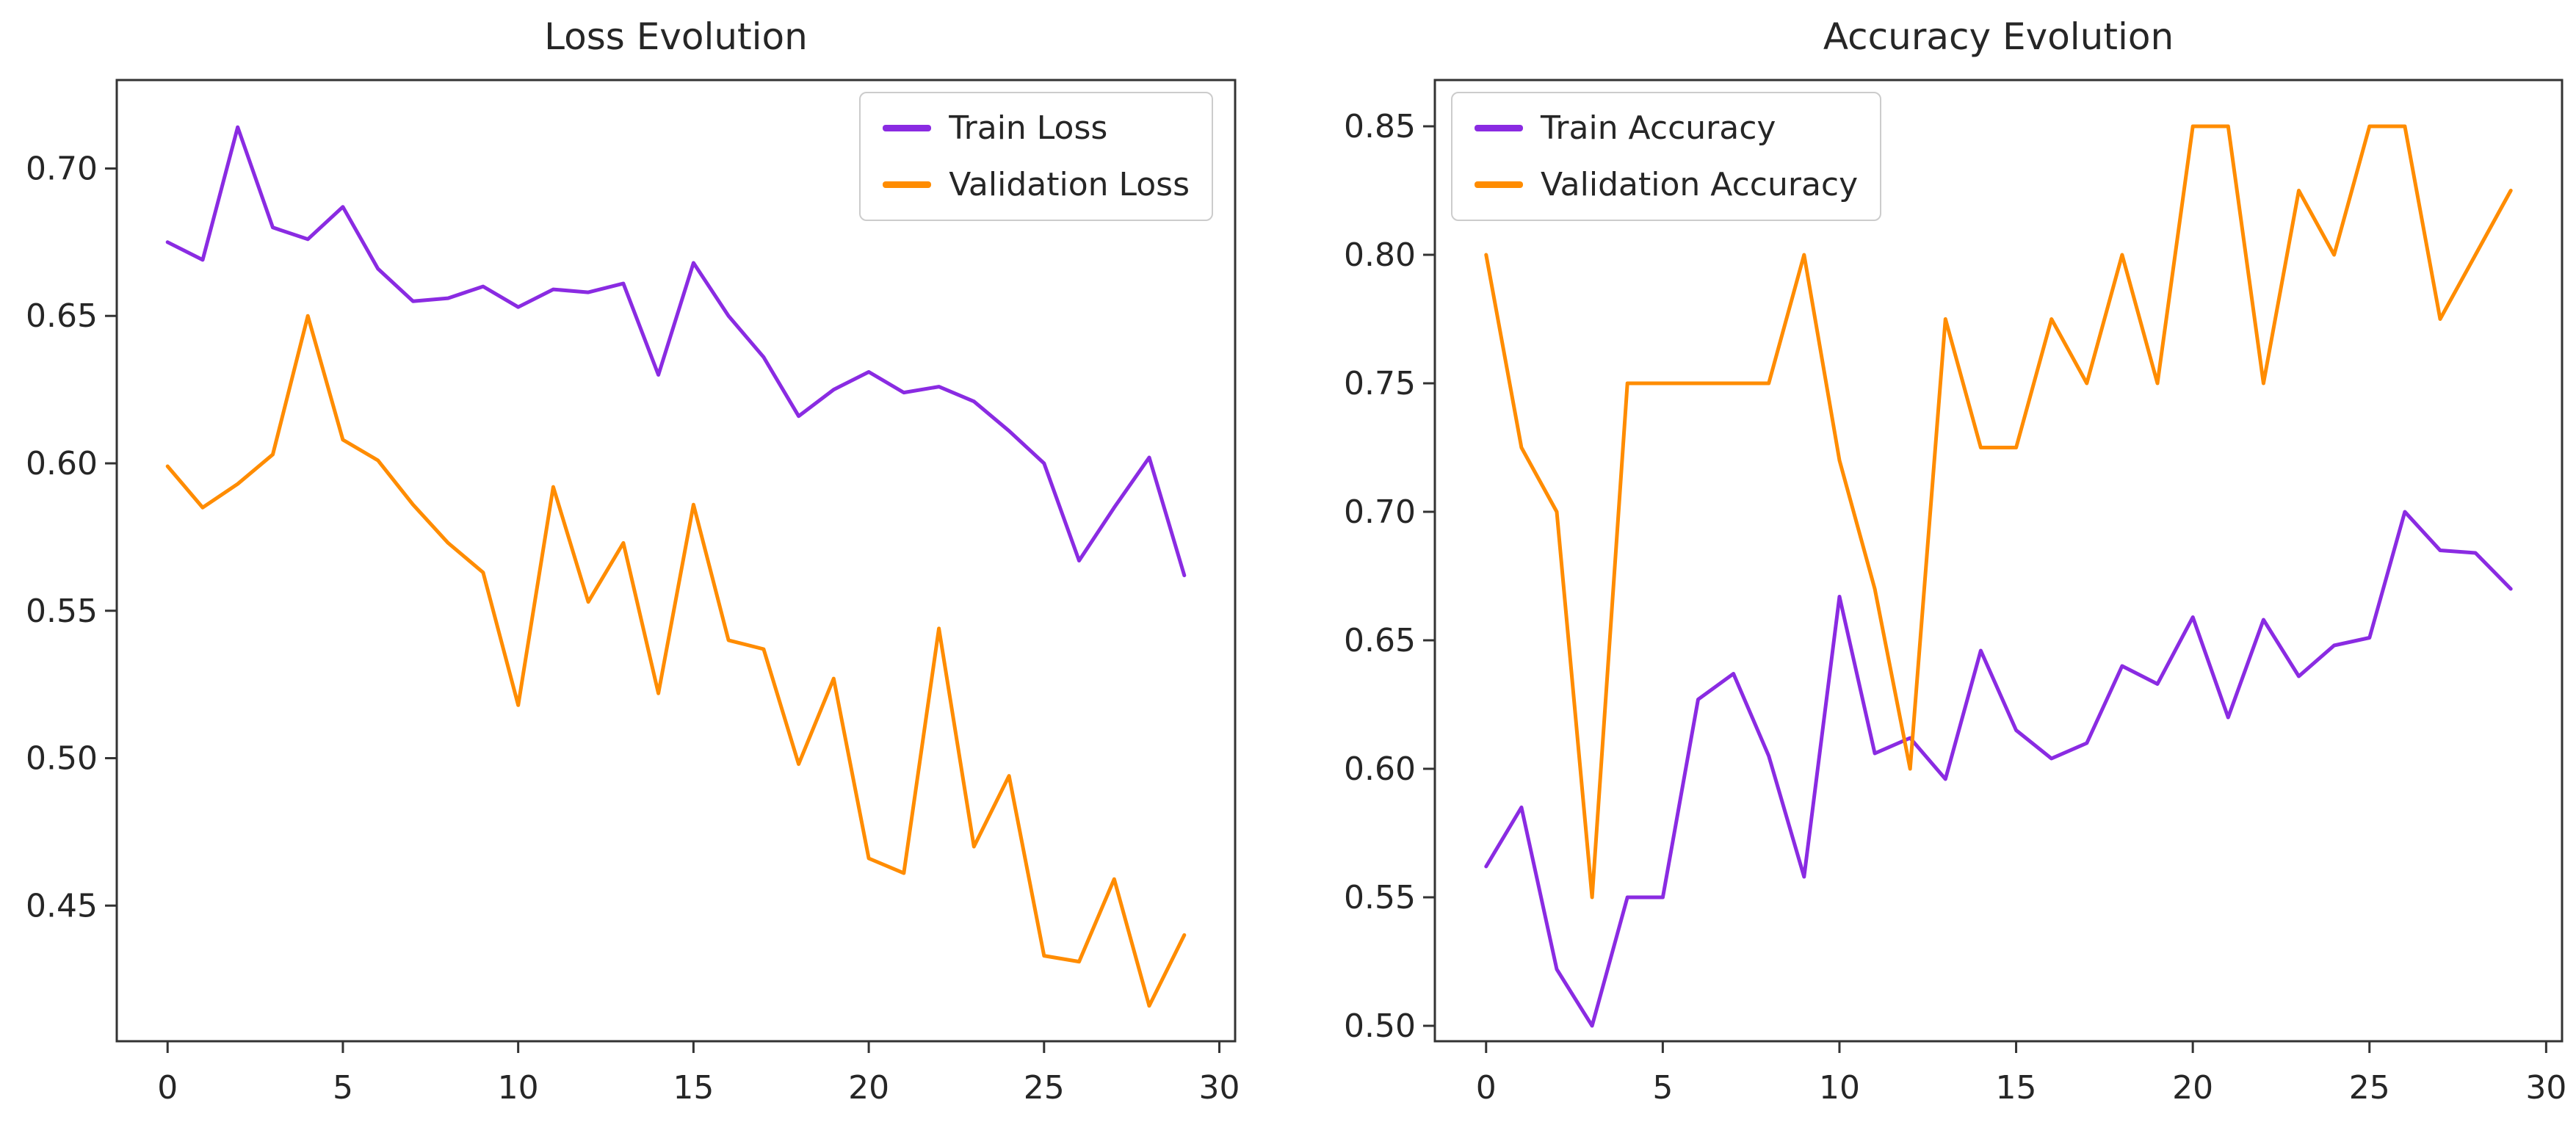  What do you see at coordinates (1380, 127) in the screenshot?
I see `y-tick-label: 0.85` at bounding box center [1380, 127].